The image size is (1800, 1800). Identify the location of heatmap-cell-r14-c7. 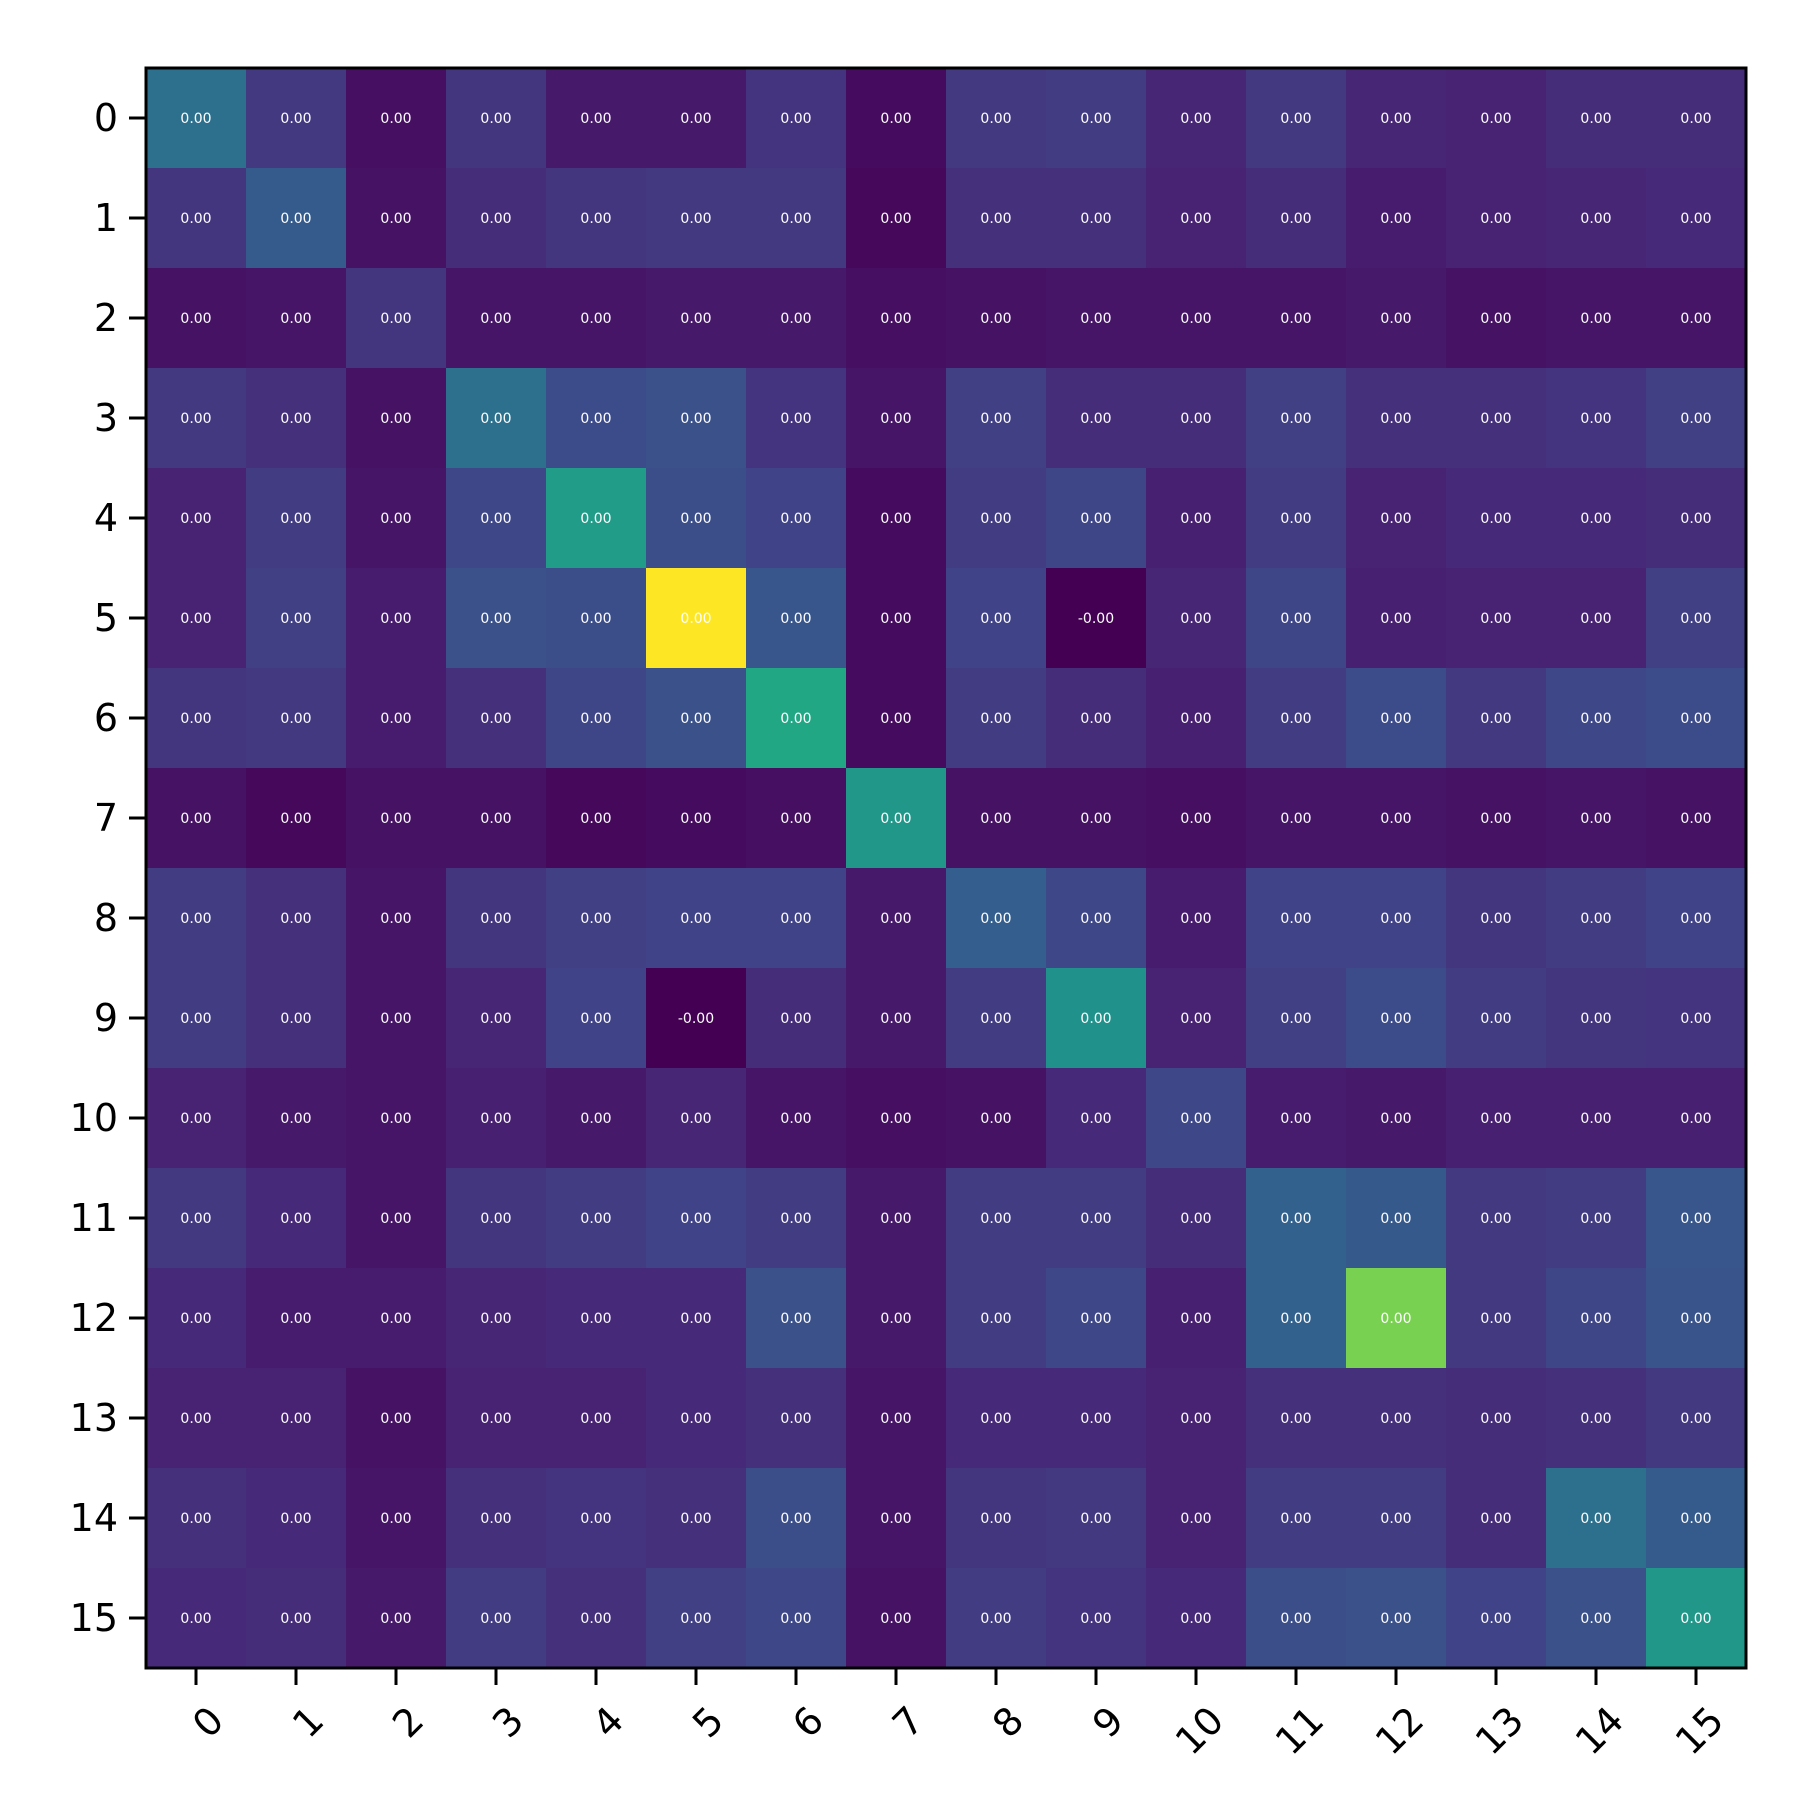
(896, 1518).